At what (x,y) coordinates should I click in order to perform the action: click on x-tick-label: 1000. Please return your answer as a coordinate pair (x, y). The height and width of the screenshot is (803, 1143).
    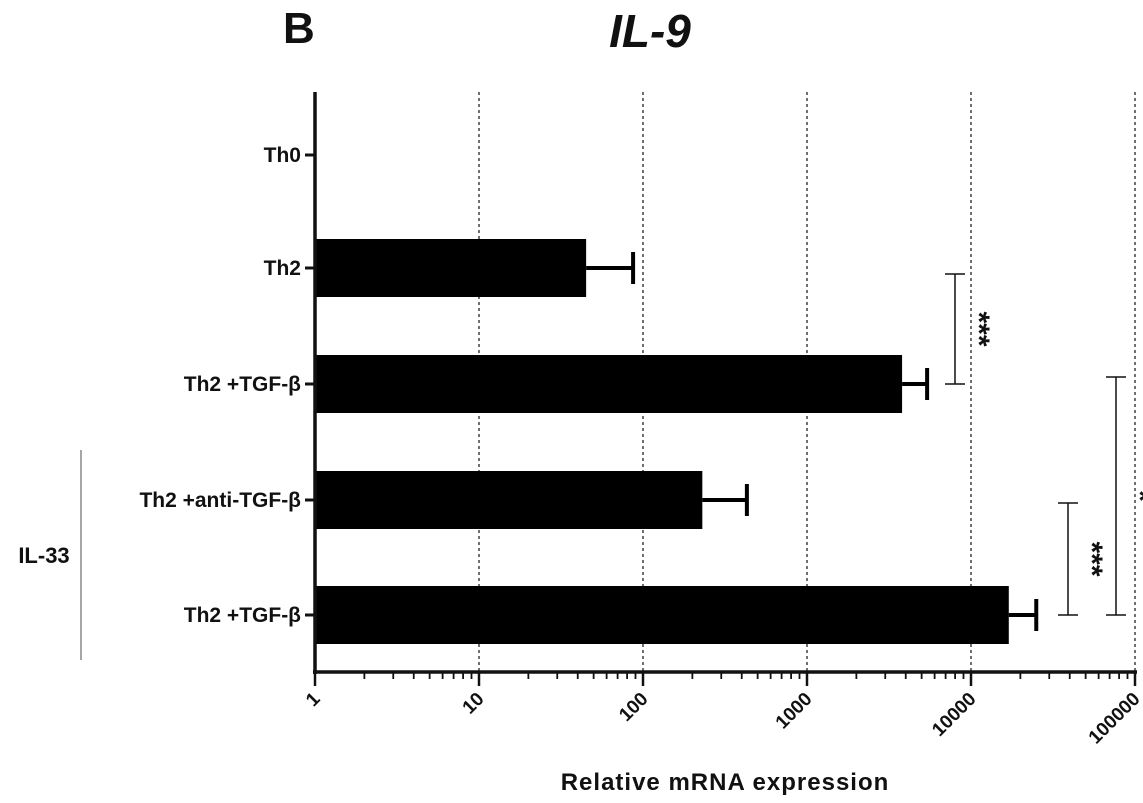
    Looking at the image, I should click on (794, 711).